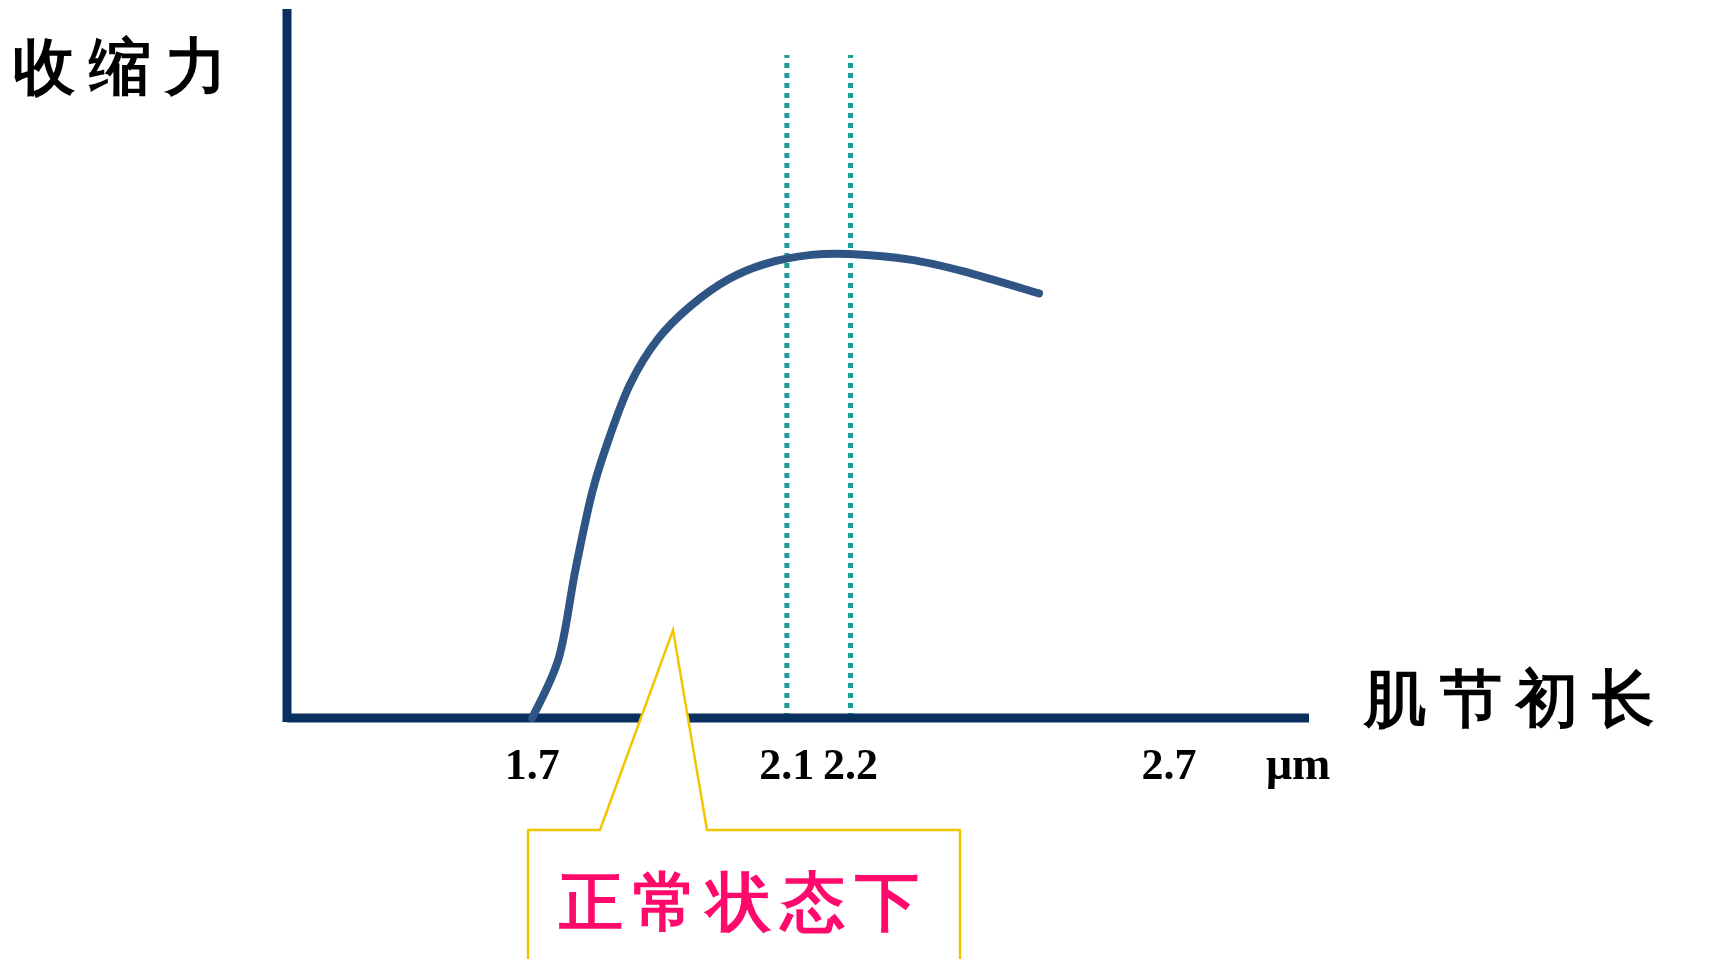 This screenshot has width=1718, height=960. I want to click on x-axis-title: 肌节初长, so click(1515, 699).